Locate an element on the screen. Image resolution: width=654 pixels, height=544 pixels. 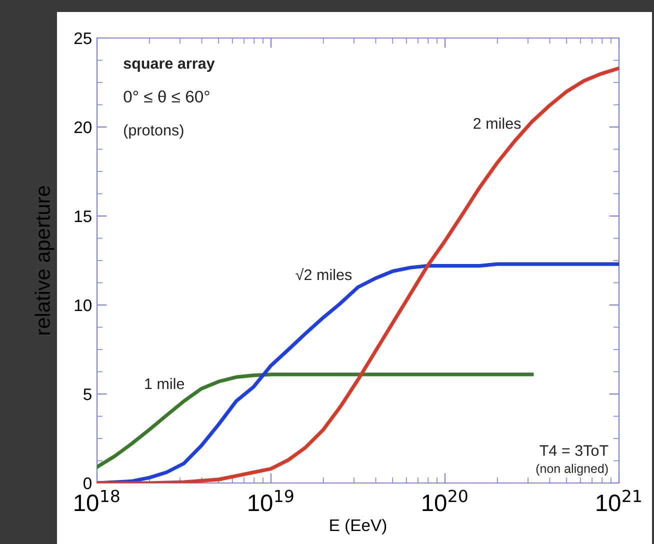
series-label: 2 miles is located at coordinates (497, 123).